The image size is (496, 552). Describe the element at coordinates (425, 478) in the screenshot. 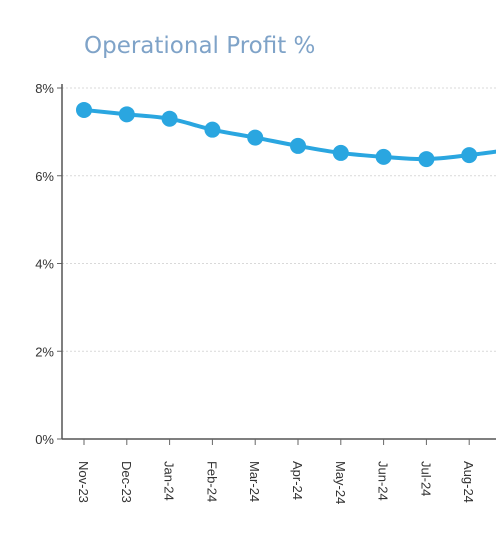

I see `x-tick-label: Jul-24` at that location.